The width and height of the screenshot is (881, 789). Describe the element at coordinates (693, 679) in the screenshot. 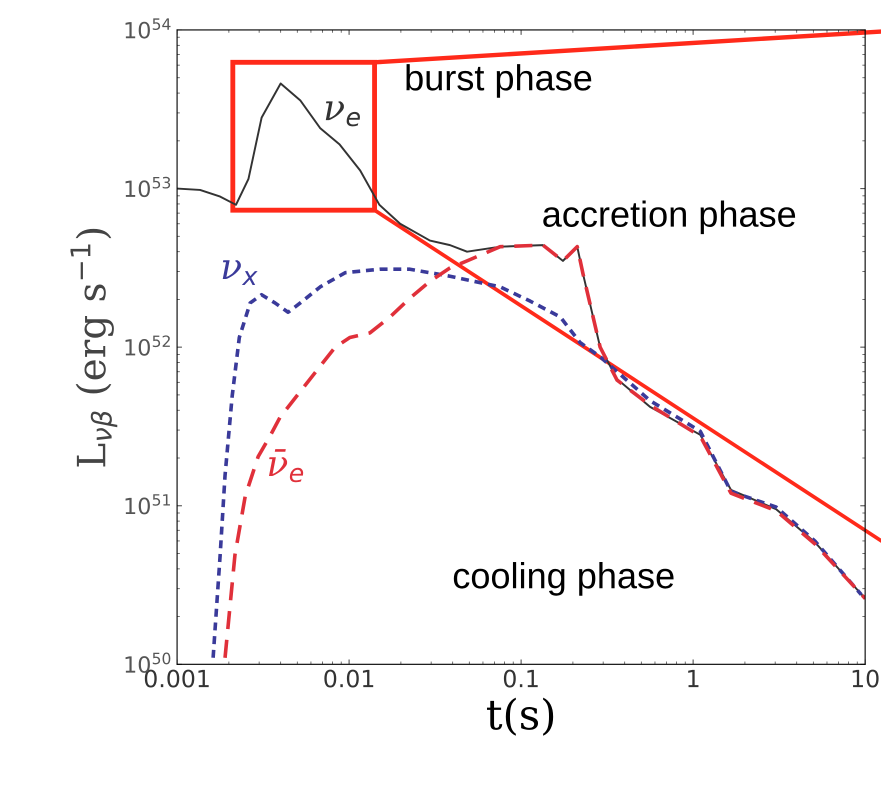

I see `x-tick-label: 1` at that location.